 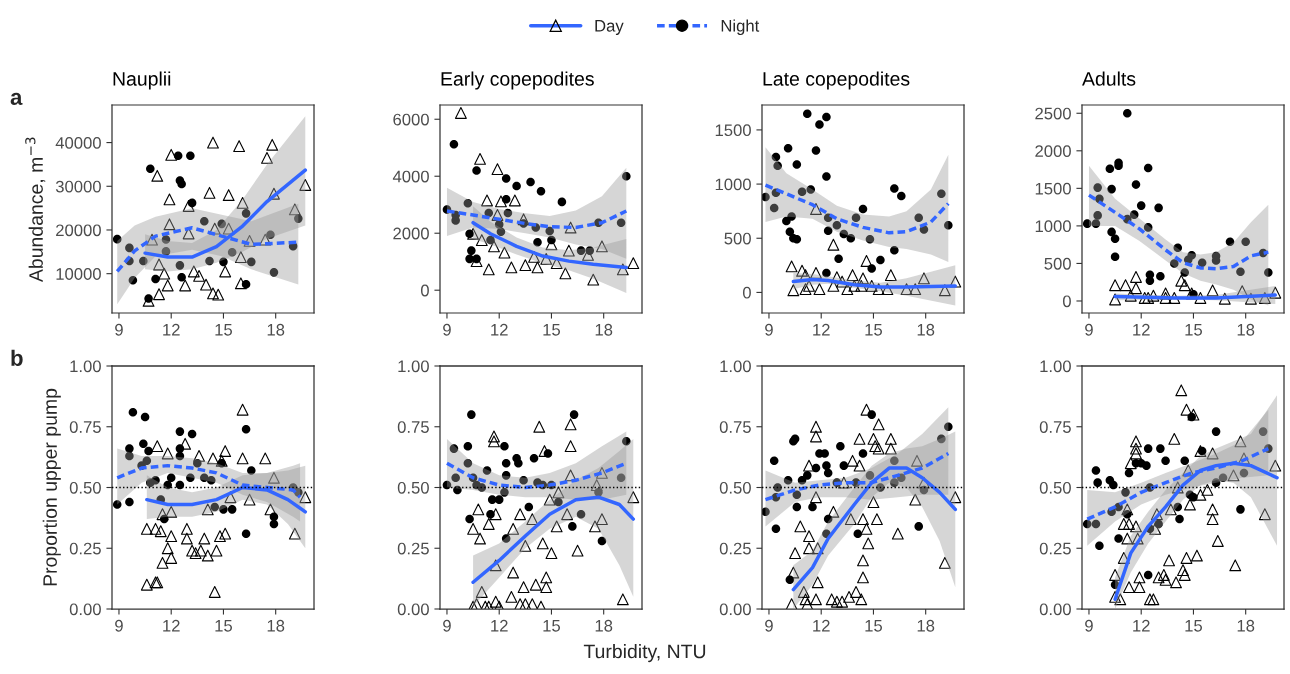 What do you see at coordinates (411, 119) in the screenshot?
I see `y-tick-label: 6000` at bounding box center [411, 119].